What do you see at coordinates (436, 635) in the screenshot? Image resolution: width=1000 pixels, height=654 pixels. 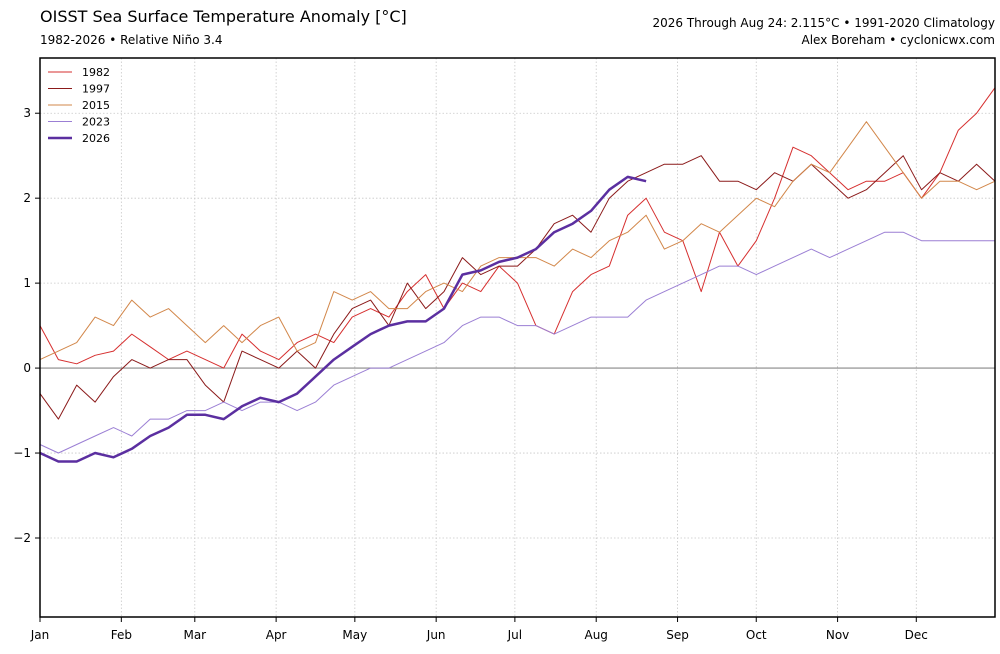 I see `x-tick-label: Jun` at bounding box center [436, 635].